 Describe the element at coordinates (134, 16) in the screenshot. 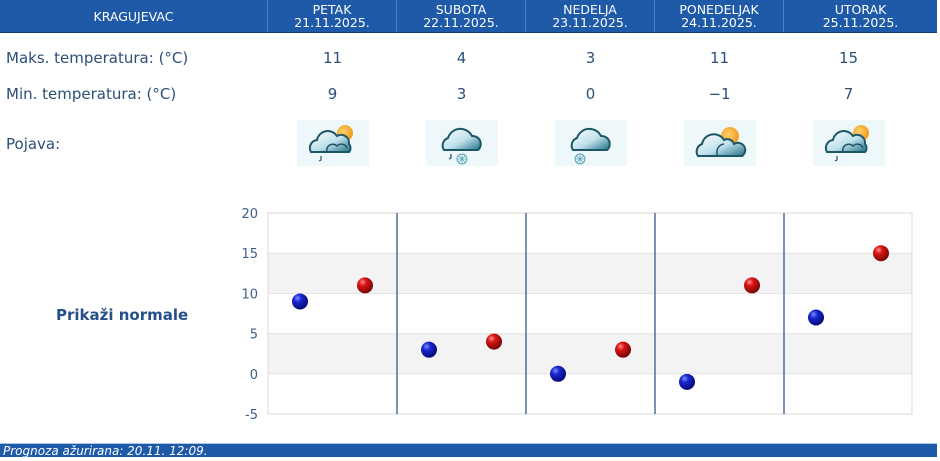

I see `city-name: KRAGUJEVAC` at that location.